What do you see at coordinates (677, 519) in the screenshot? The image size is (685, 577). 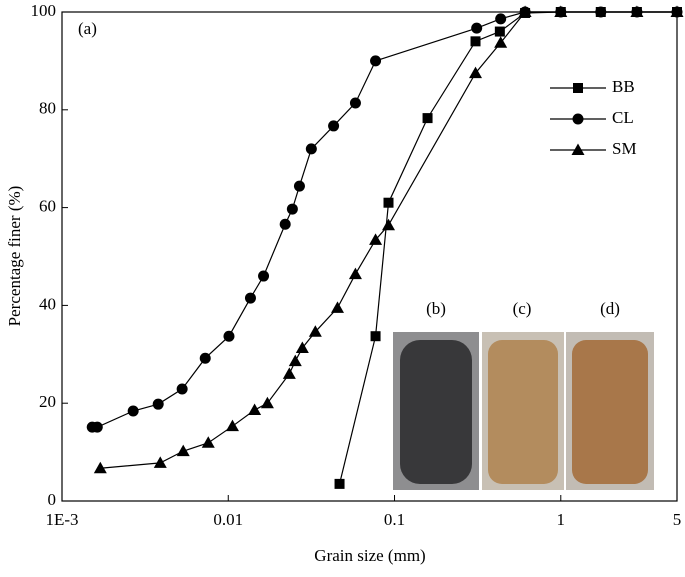 I see `x-tick-label: 5` at bounding box center [677, 519].